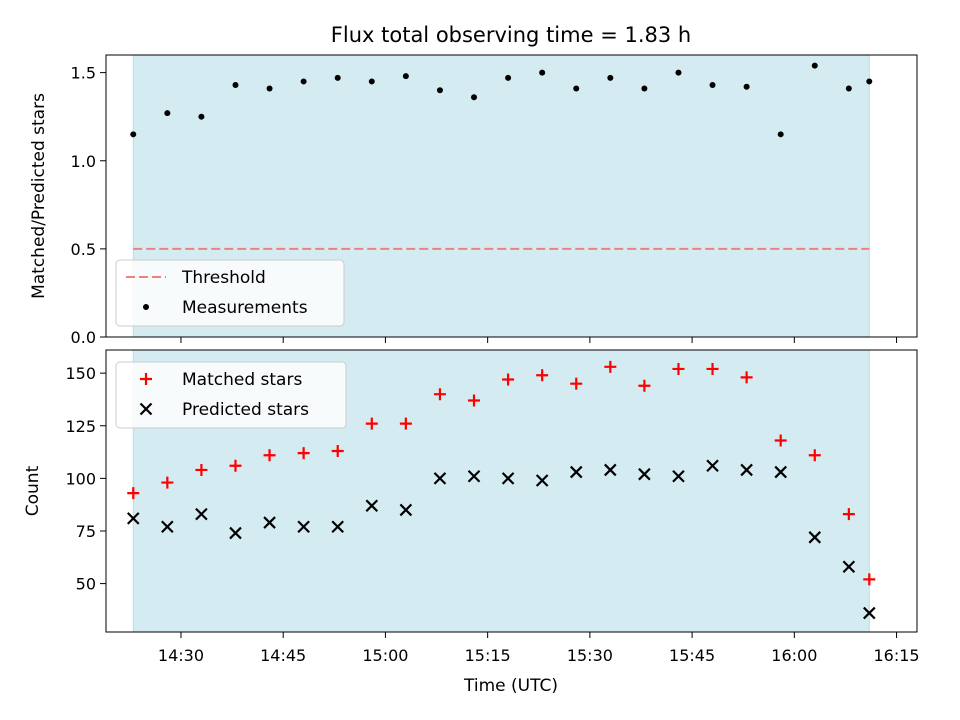  I want to click on legend-measurements-swatch, so click(146, 307).